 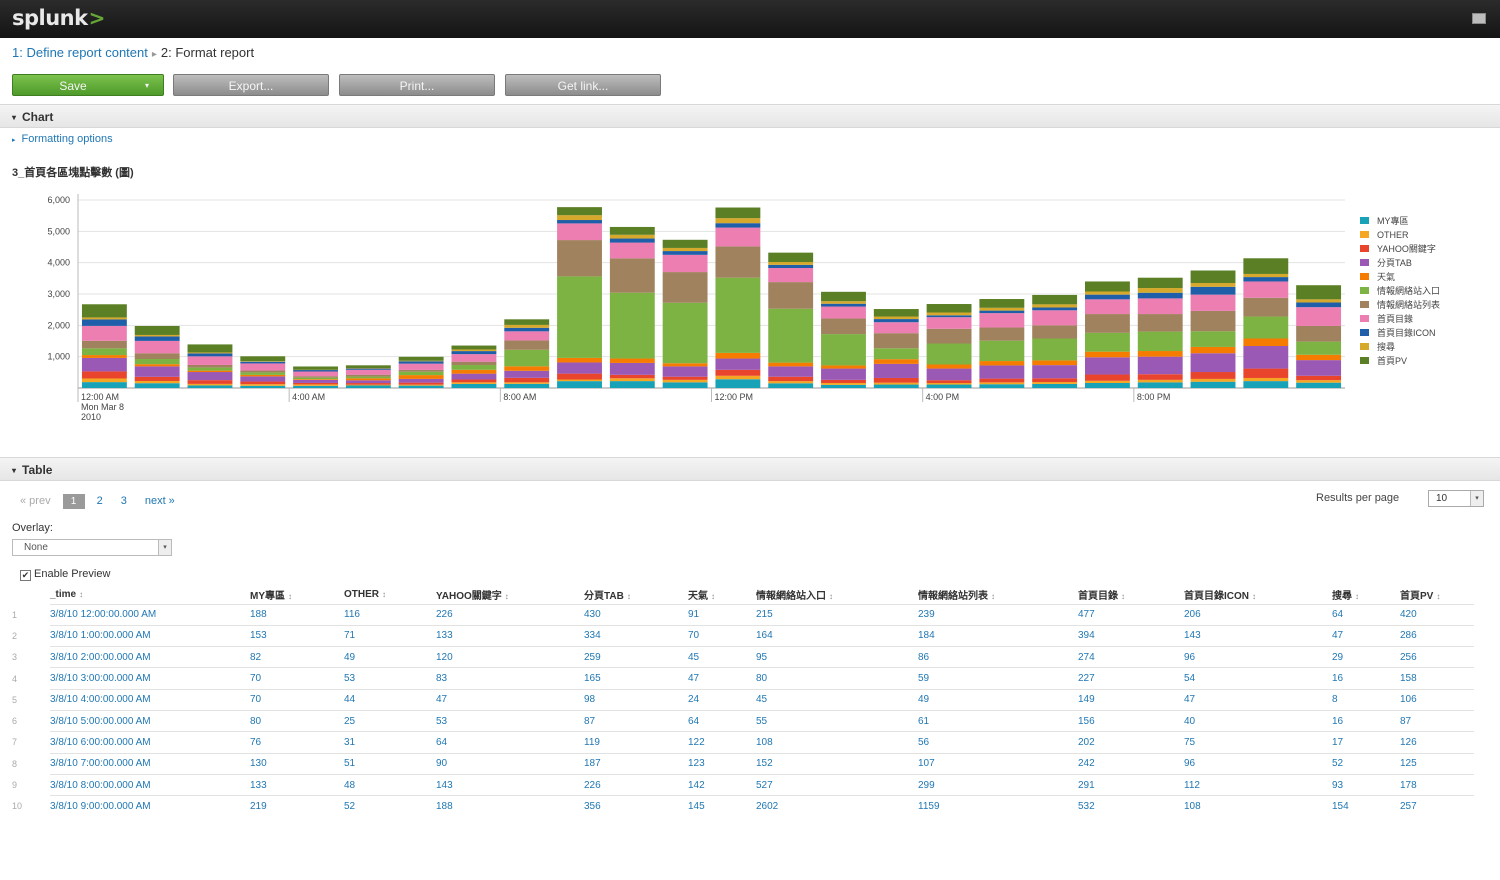 I want to click on column-header: _time ↕, so click(x=150, y=595).